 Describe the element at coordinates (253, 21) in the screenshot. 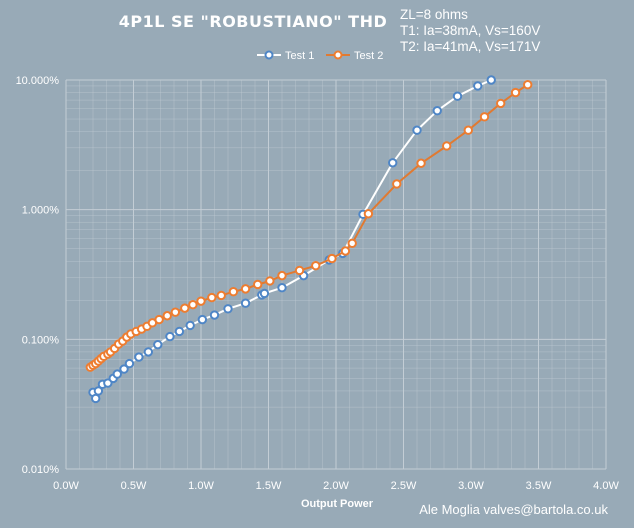

I see `chart-title: 4P1L SE "ROBUSTIANO" THD` at that location.